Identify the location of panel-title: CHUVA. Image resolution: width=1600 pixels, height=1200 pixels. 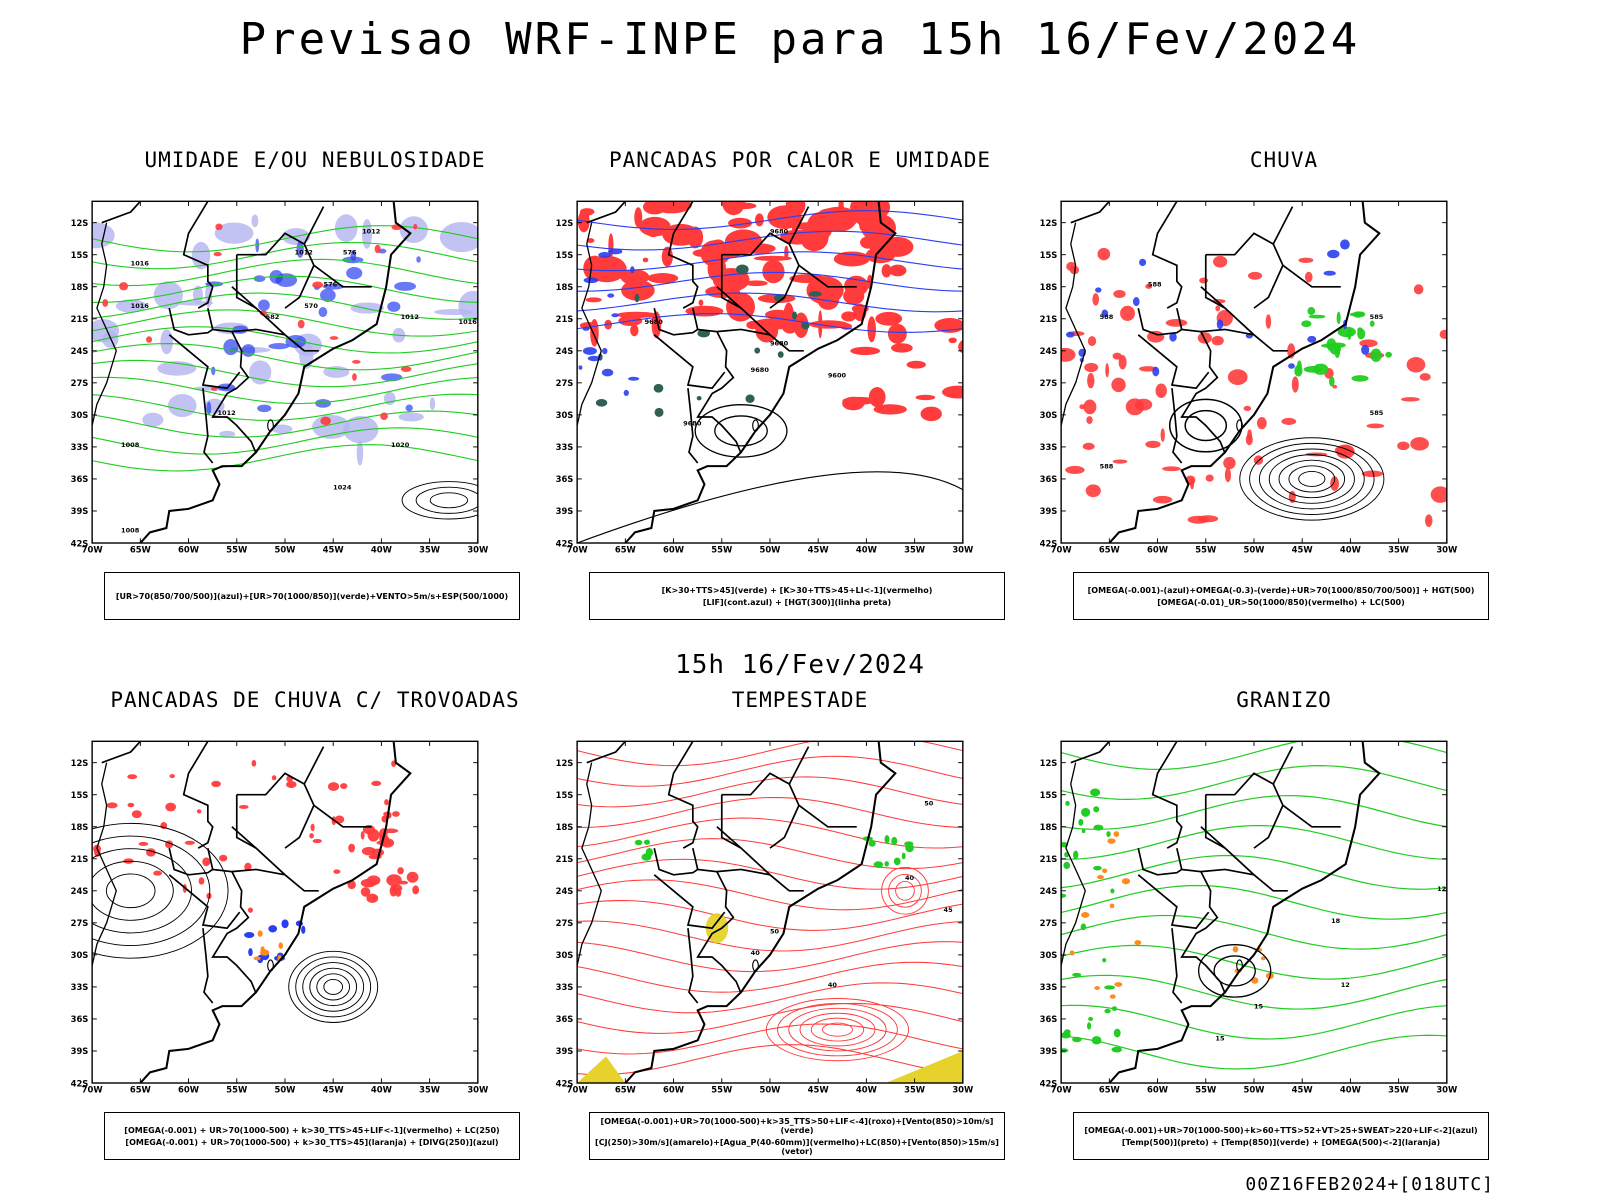
(1284, 160).